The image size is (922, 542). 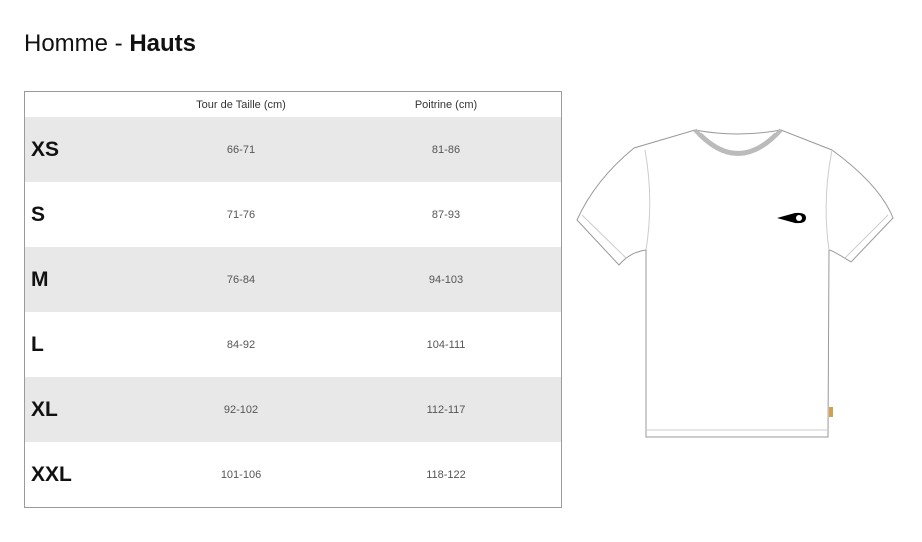 I want to click on table-row: XS 66-71 81-86, so click(x=293, y=149).